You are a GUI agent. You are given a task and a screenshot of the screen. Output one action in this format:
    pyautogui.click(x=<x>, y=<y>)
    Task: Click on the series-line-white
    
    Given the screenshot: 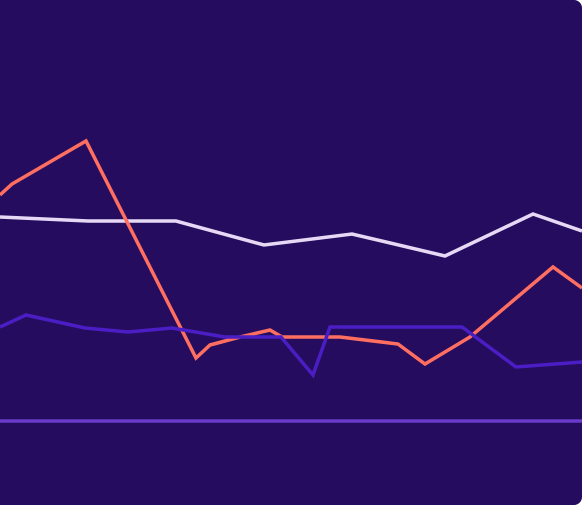 What is the action you would take?
    pyautogui.click(x=291, y=235)
    